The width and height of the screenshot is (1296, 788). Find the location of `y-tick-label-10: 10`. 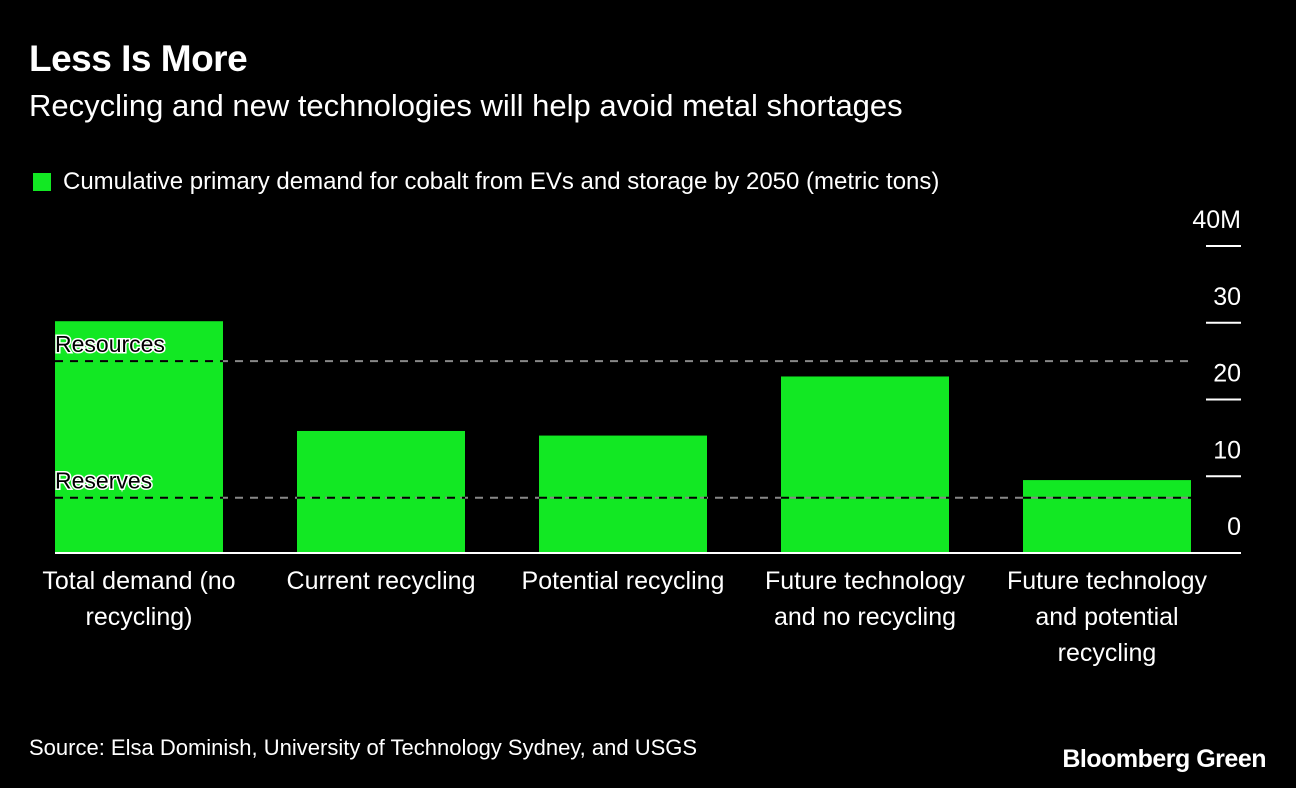

y-tick-label-10: 10 is located at coordinates (1227, 450).